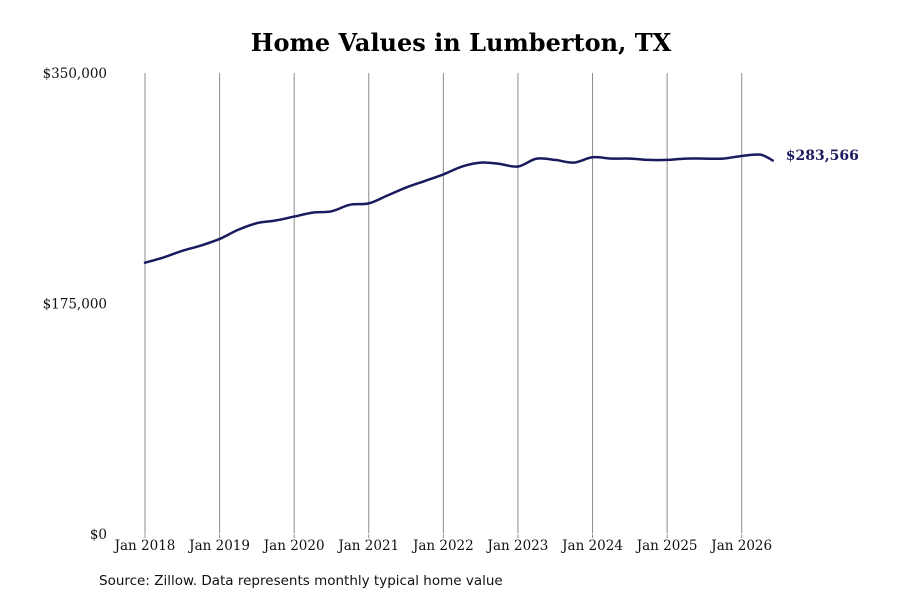 This screenshot has height=600, width=900. What do you see at coordinates (740, 546) in the screenshot?
I see `x-tick-label: Jan 2026` at bounding box center [740, 546].